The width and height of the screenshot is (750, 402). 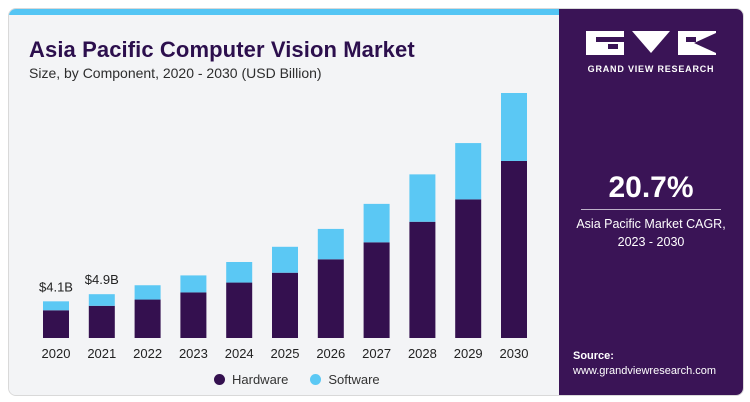 I want to click on source-label: Source:, so click(x=593, y=356).